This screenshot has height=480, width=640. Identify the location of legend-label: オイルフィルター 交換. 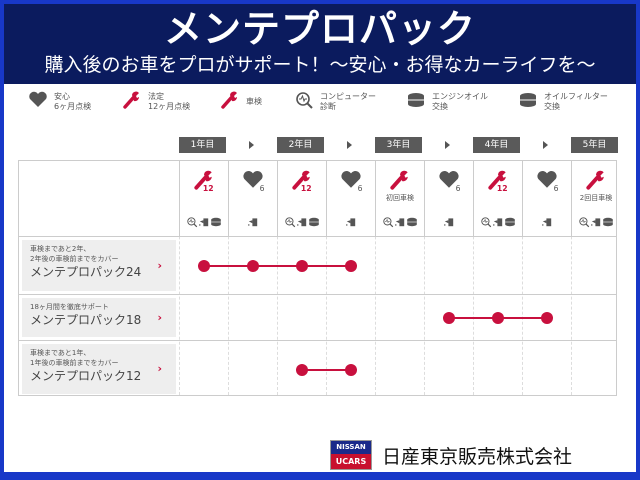
(576, 102).